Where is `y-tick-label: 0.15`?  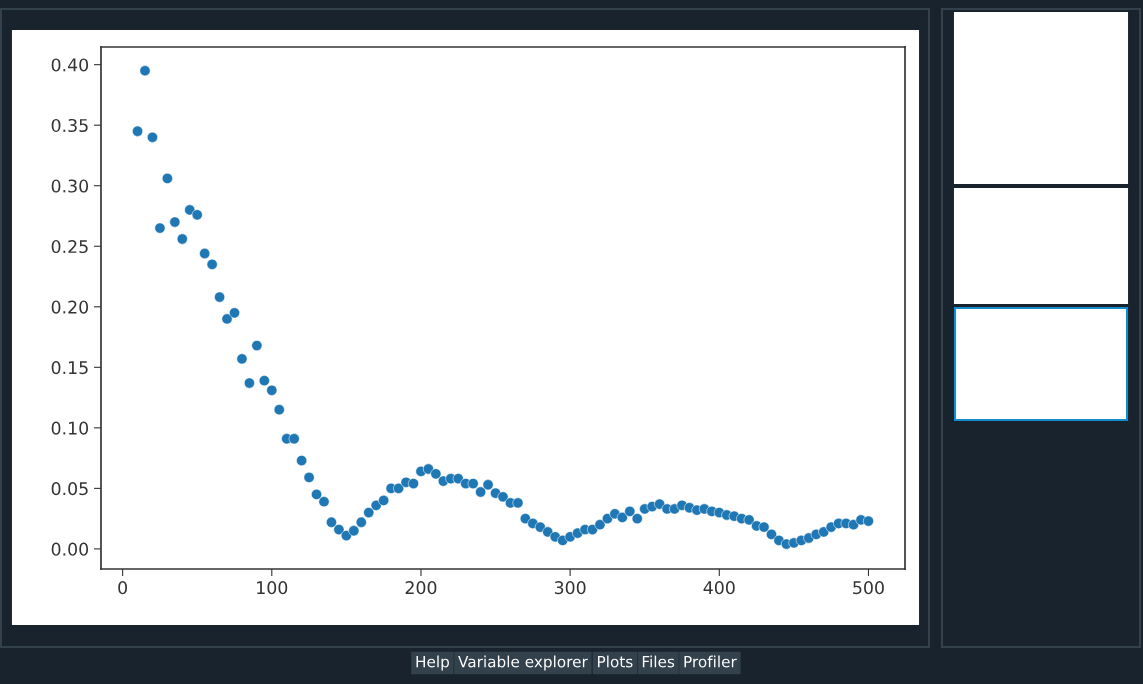
y-tick-label: 0.15 is located at coordinates (69, 368).